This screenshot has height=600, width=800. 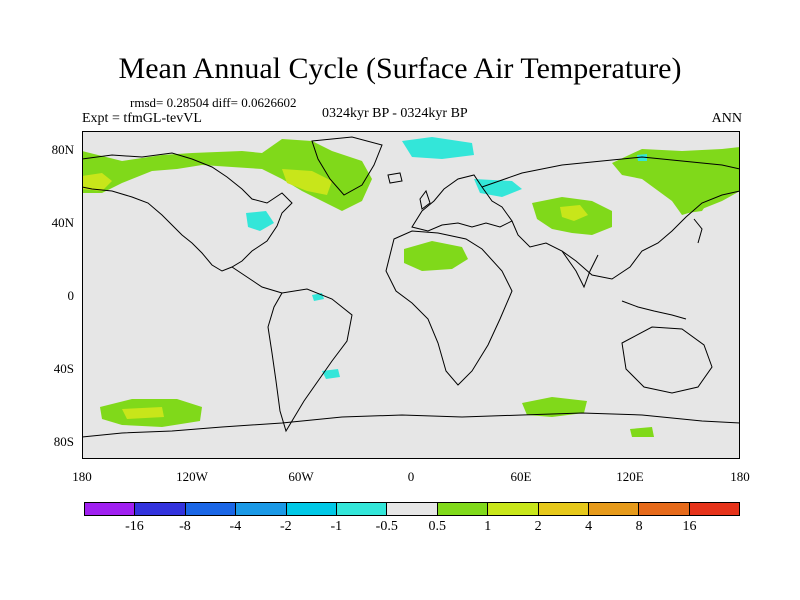 I want to click on colorbar-label: 0.5, so click(x=437, y=526).